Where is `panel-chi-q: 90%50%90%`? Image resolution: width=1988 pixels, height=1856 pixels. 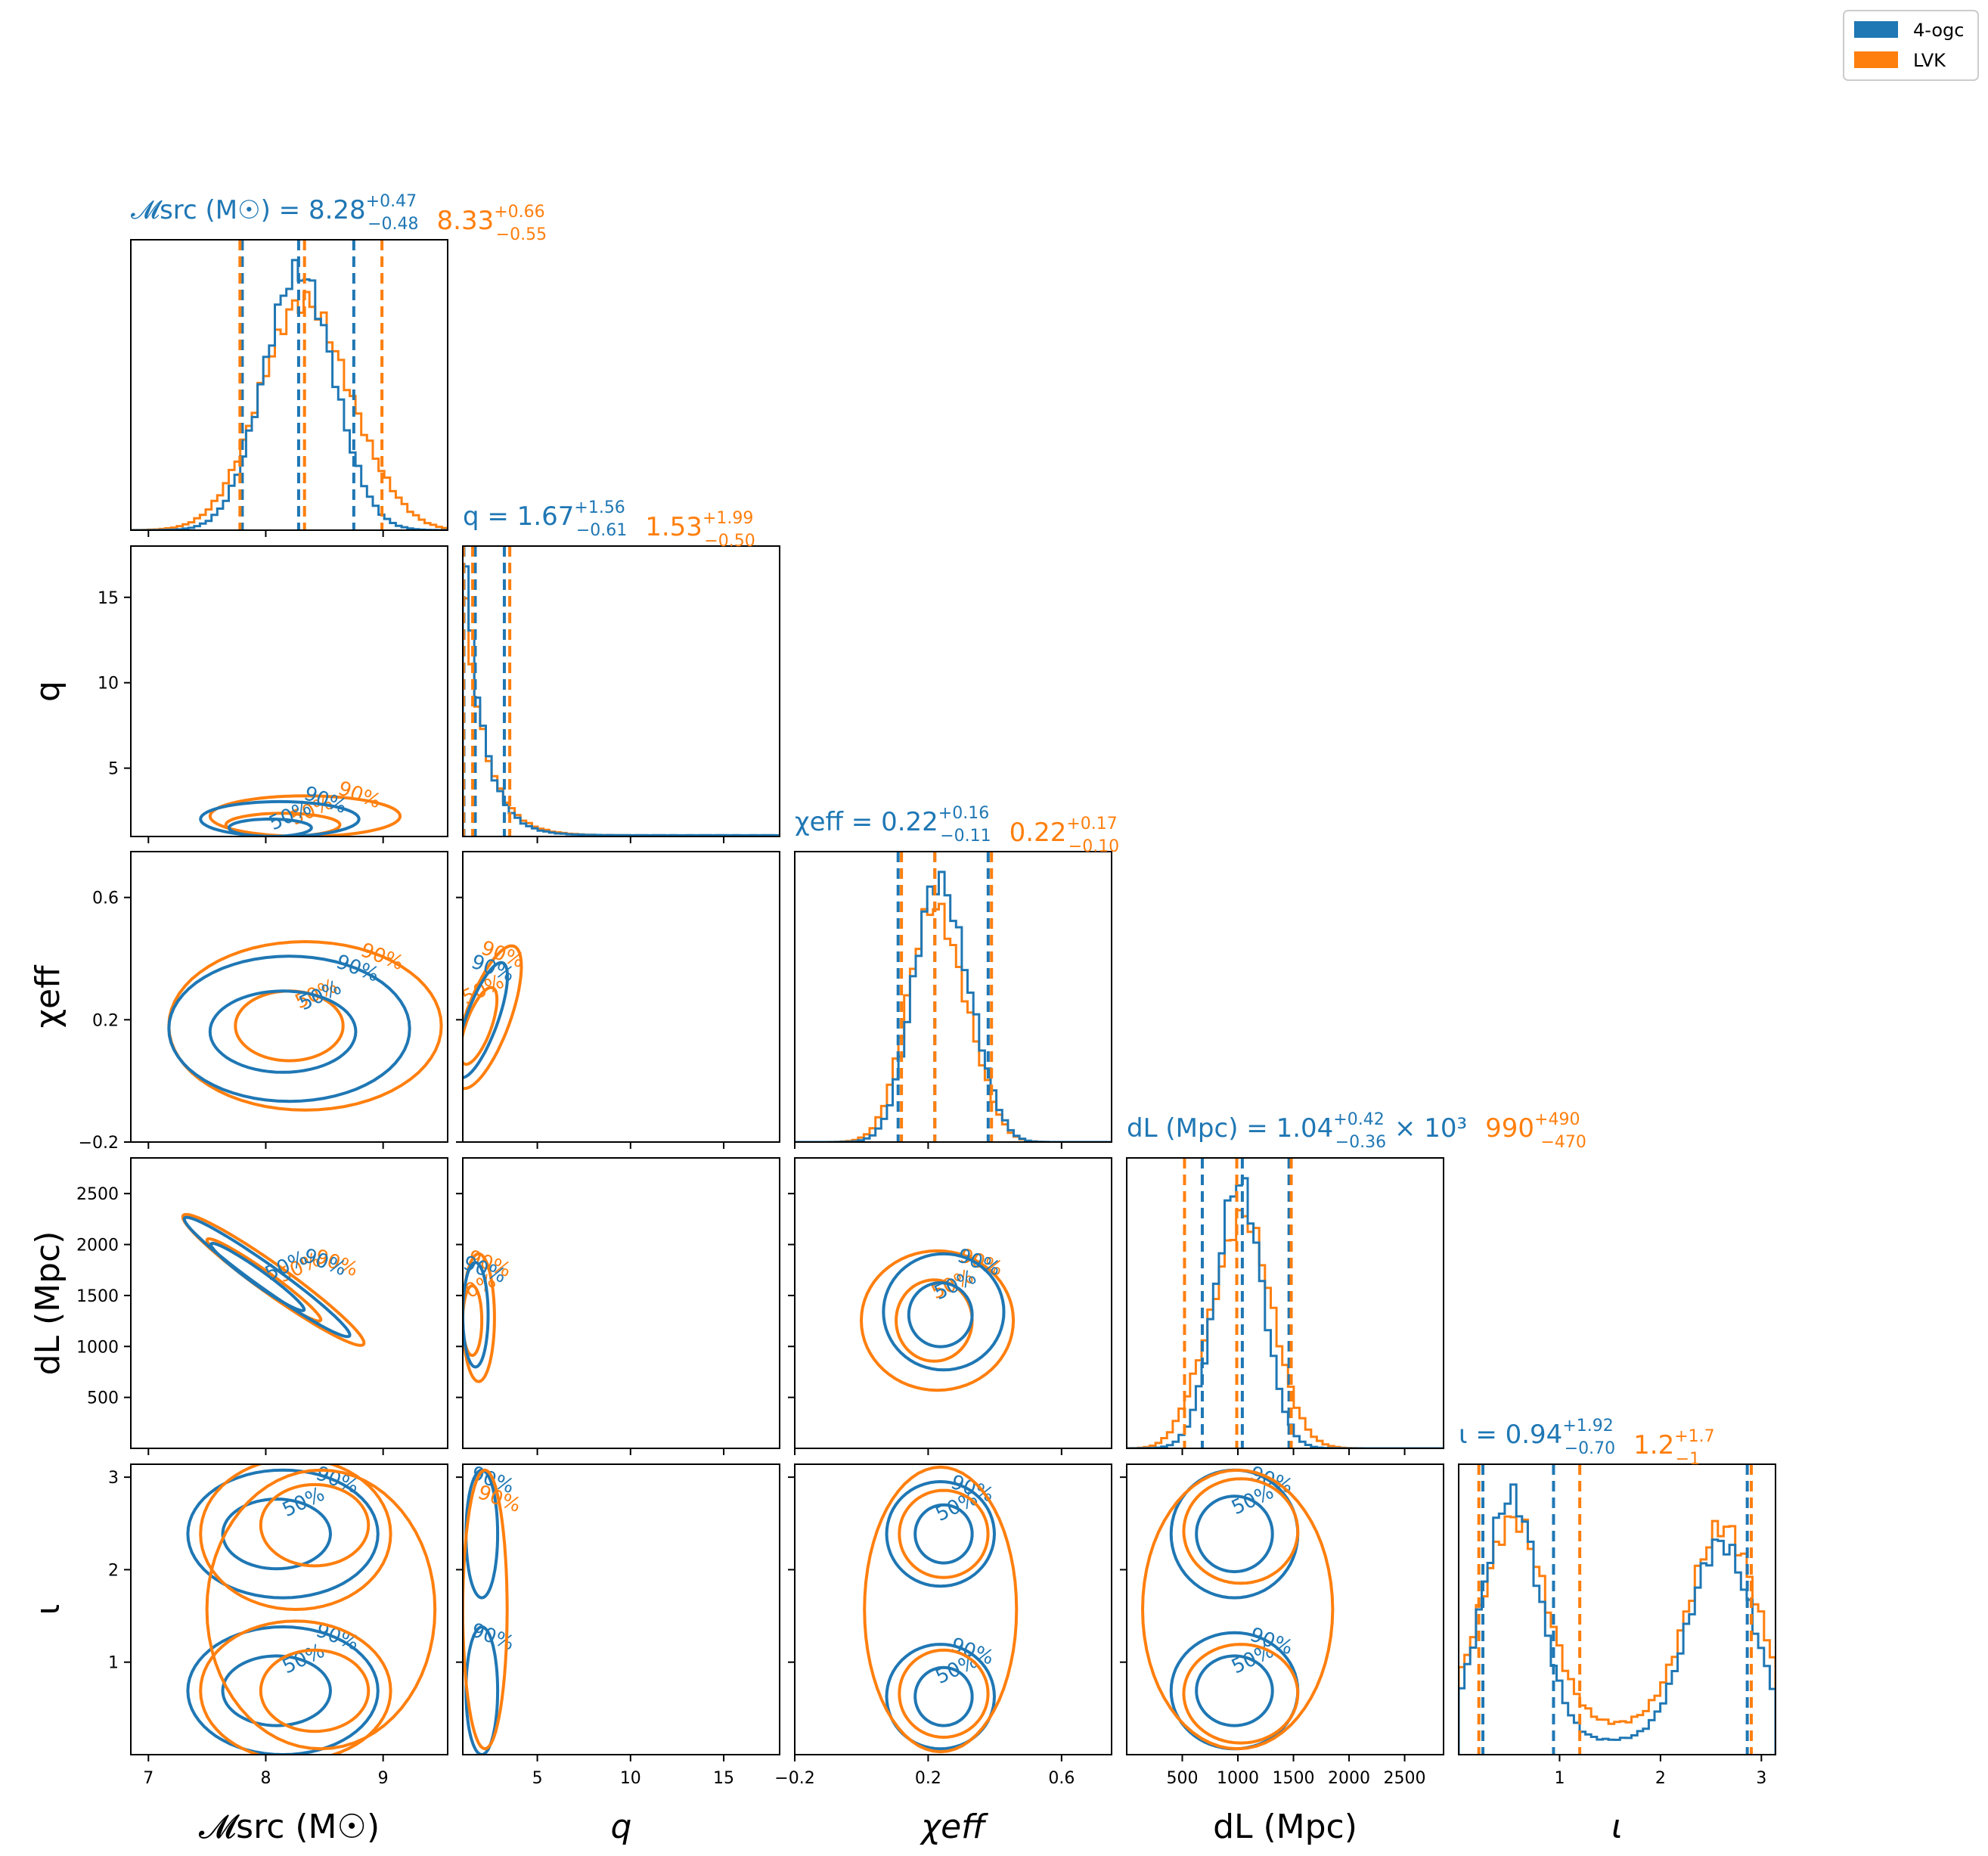
panel-chi-q: 90%50%90% is located at coordinates (618, 1000).